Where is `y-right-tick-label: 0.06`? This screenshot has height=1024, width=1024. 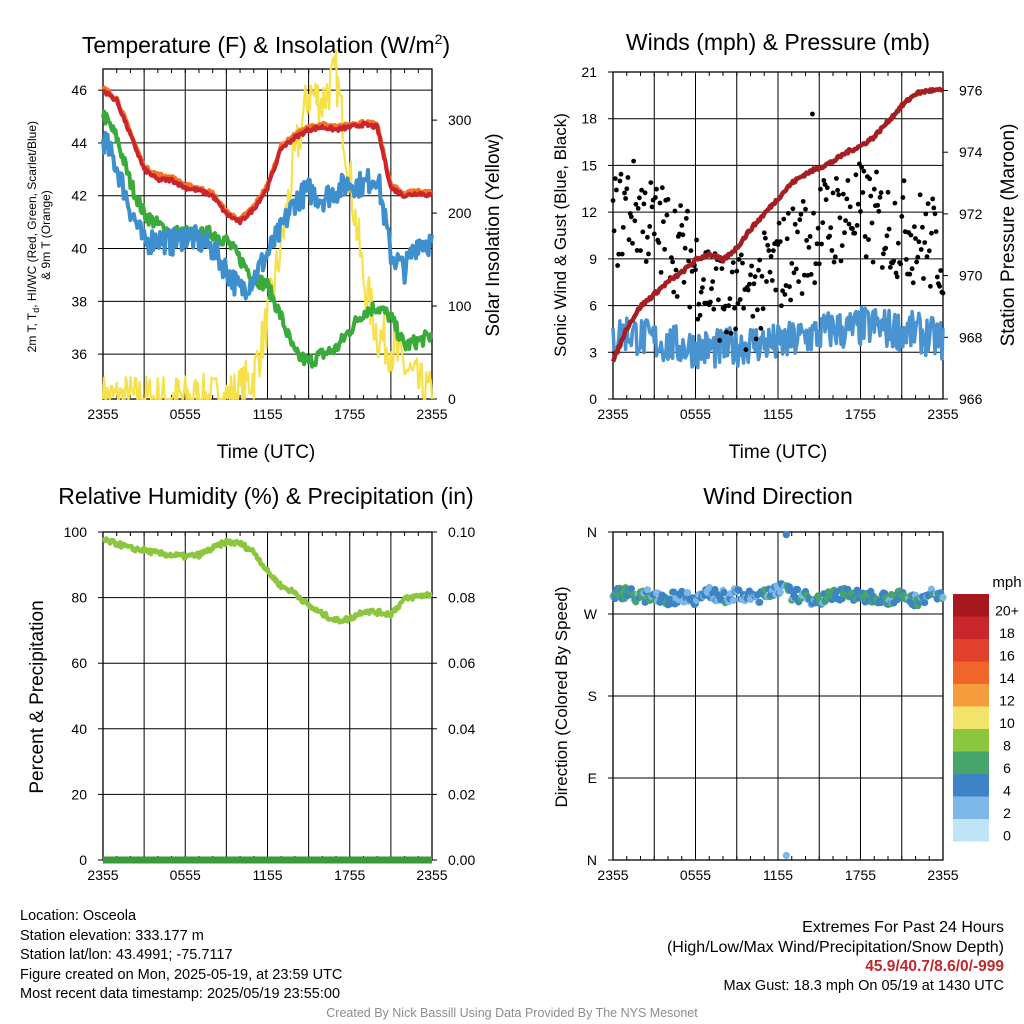 y-right-tick-label: 0.06 is located at coordinates (461, 663).